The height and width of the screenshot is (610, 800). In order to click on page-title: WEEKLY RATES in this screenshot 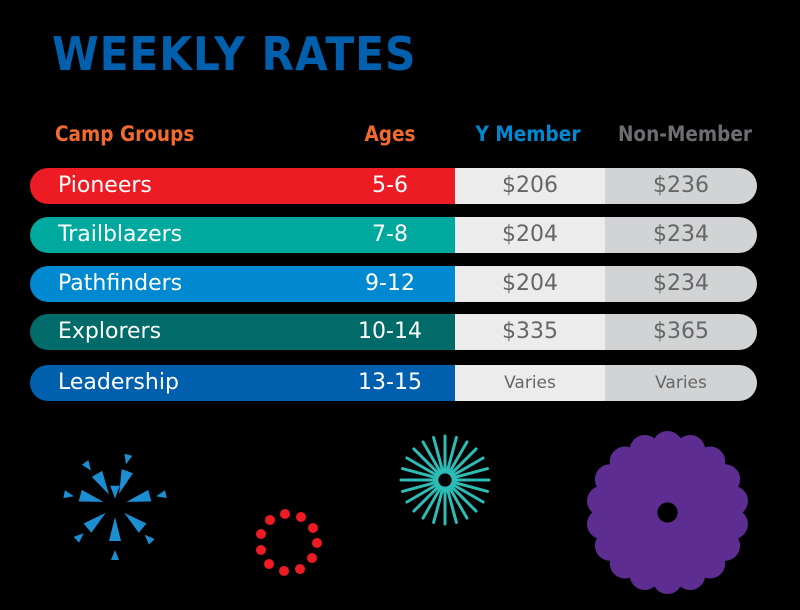, I will do `click(234, 54)`.